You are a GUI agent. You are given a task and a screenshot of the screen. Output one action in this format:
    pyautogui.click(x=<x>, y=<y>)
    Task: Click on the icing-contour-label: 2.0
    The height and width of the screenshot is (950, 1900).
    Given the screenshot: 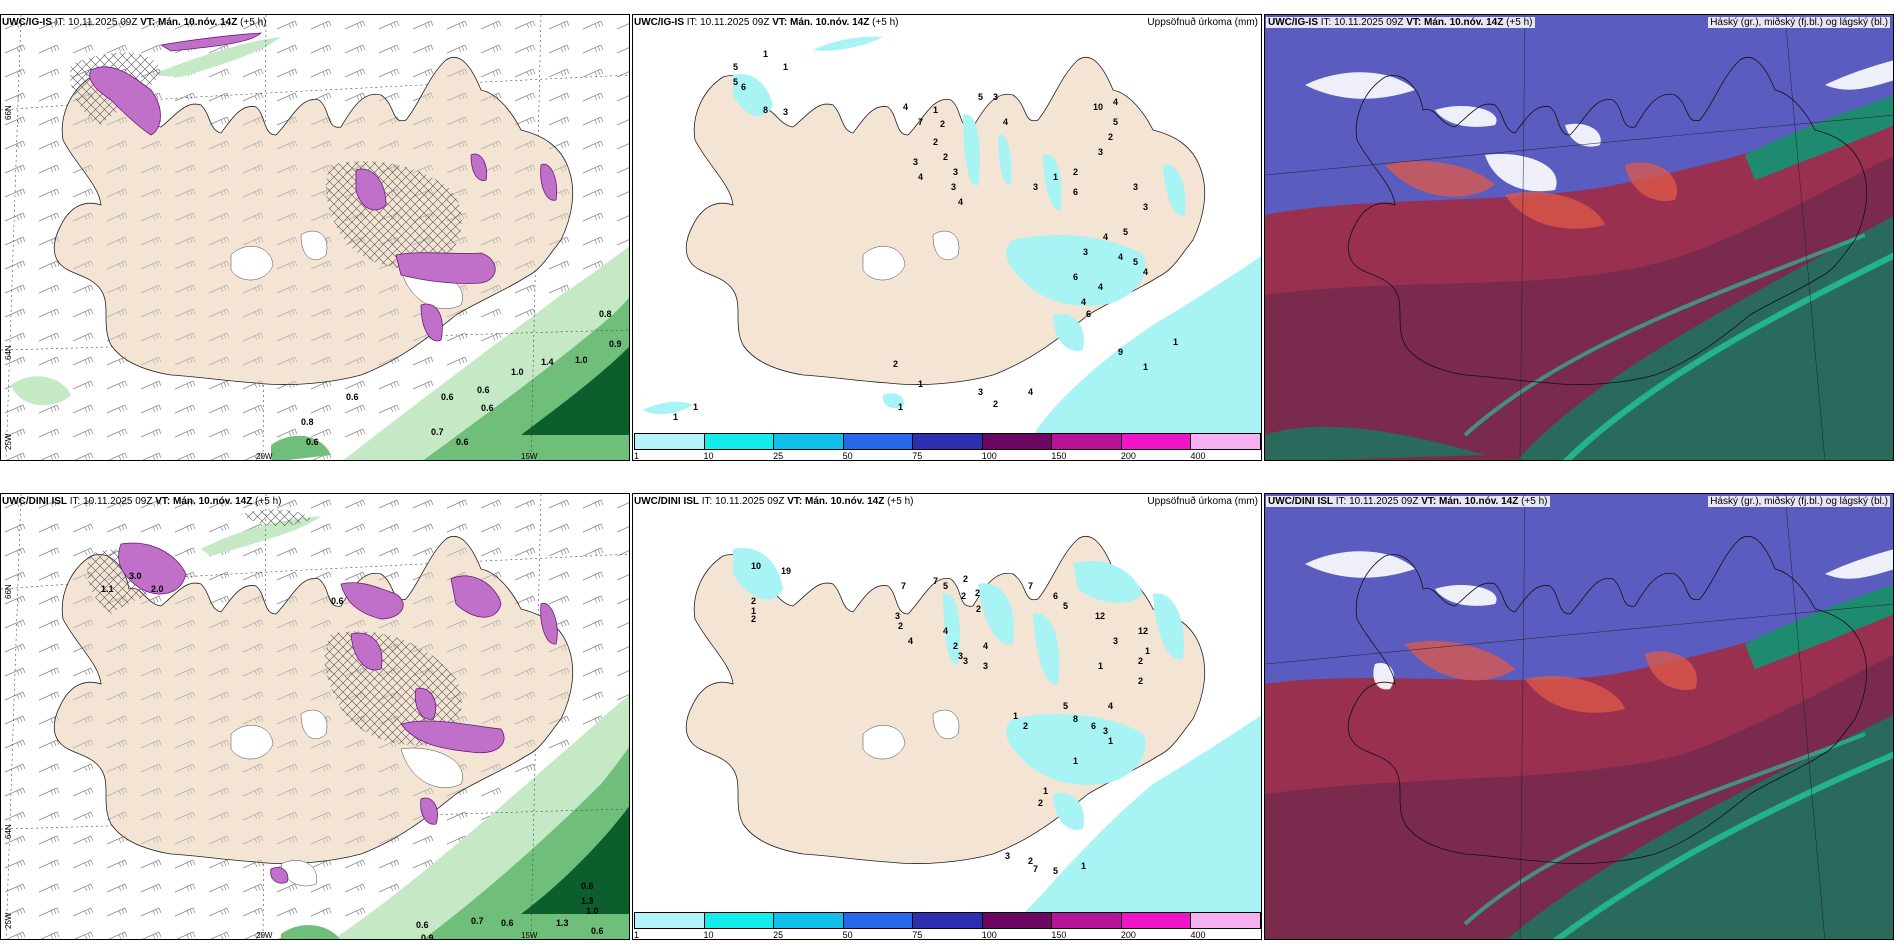 What is the action you would take?
    pyautogui.click(x=157, y=589)
    